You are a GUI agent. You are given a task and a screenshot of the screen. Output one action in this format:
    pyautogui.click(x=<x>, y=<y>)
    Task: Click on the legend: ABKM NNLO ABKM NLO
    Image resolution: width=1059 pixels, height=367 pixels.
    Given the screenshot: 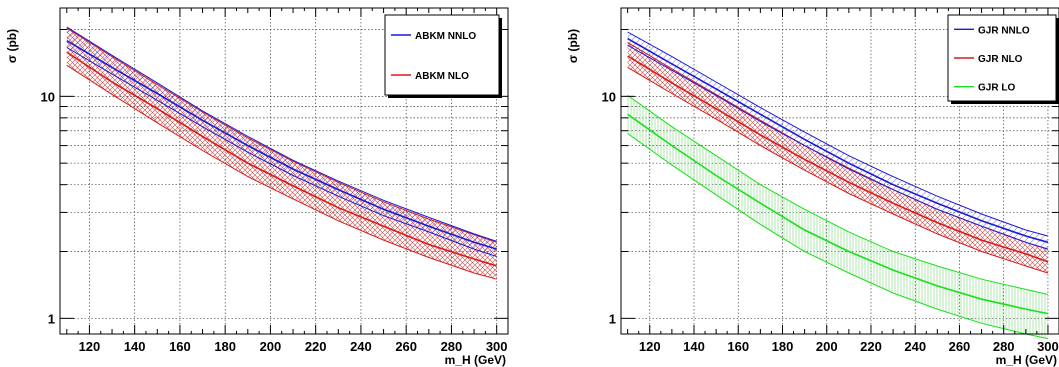 What is the action you would take?
    pyautogui.click(x=443, y=56)
    